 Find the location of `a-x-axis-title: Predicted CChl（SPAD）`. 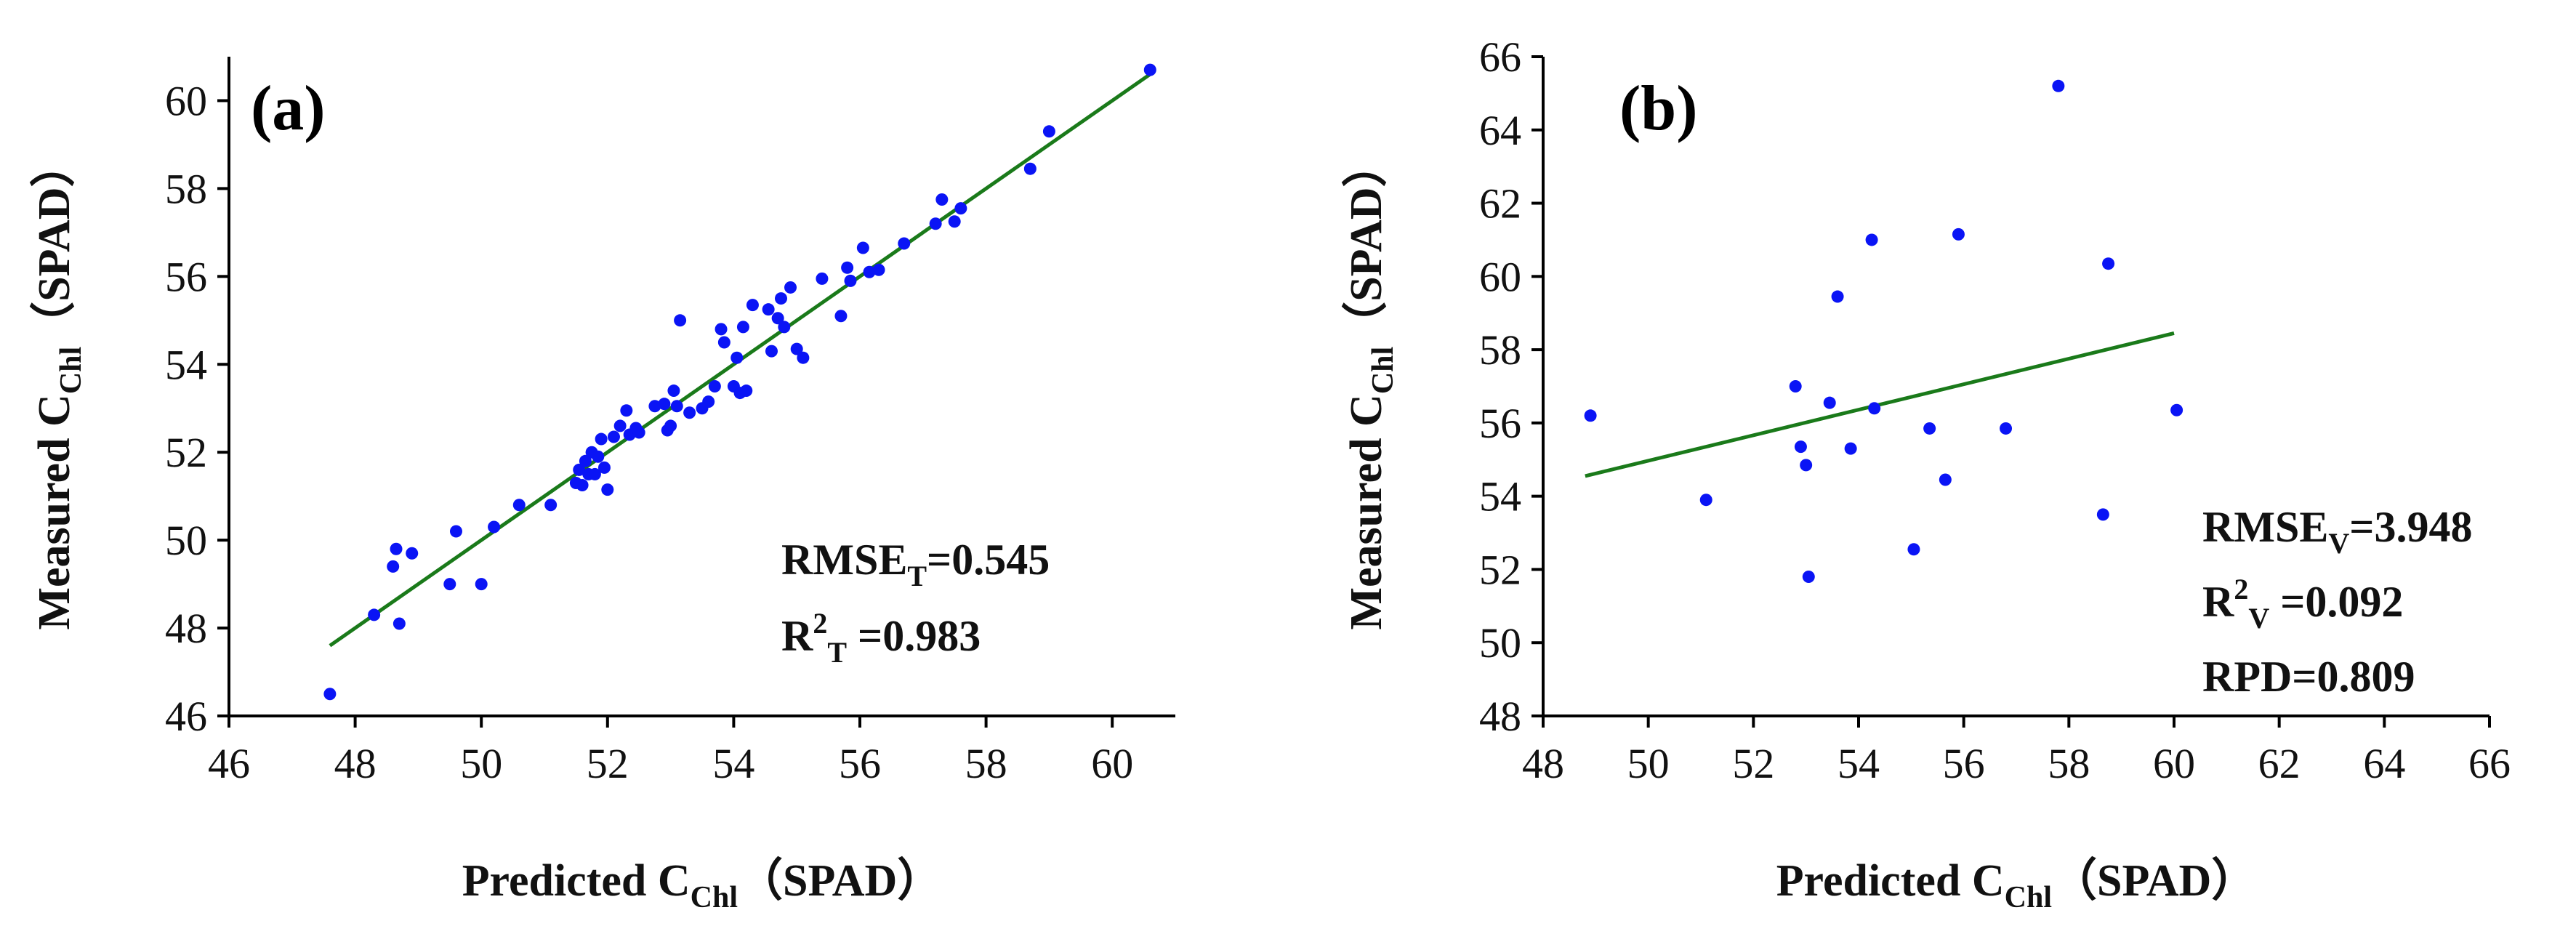

a-x-axis-title: Predicted CChl（SPAD） is located at coordinates (702, 884).